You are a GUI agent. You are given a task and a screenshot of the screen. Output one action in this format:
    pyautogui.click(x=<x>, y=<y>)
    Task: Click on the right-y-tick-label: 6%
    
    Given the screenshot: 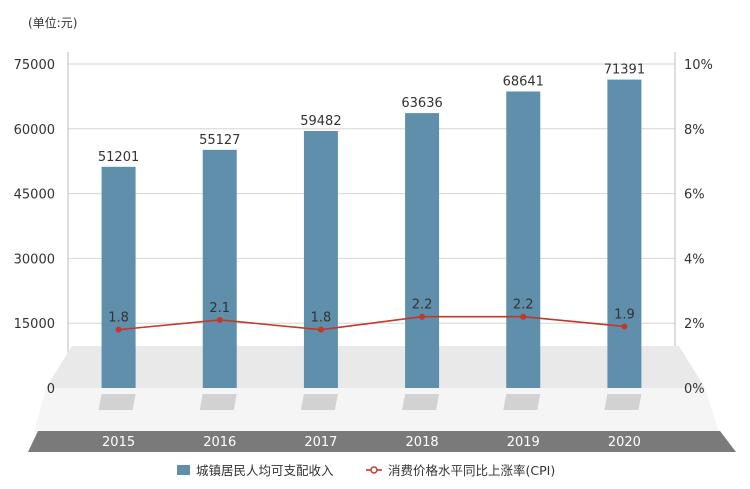 What is the action you would take?
    pyautogui.click(x=694, y=195)
    